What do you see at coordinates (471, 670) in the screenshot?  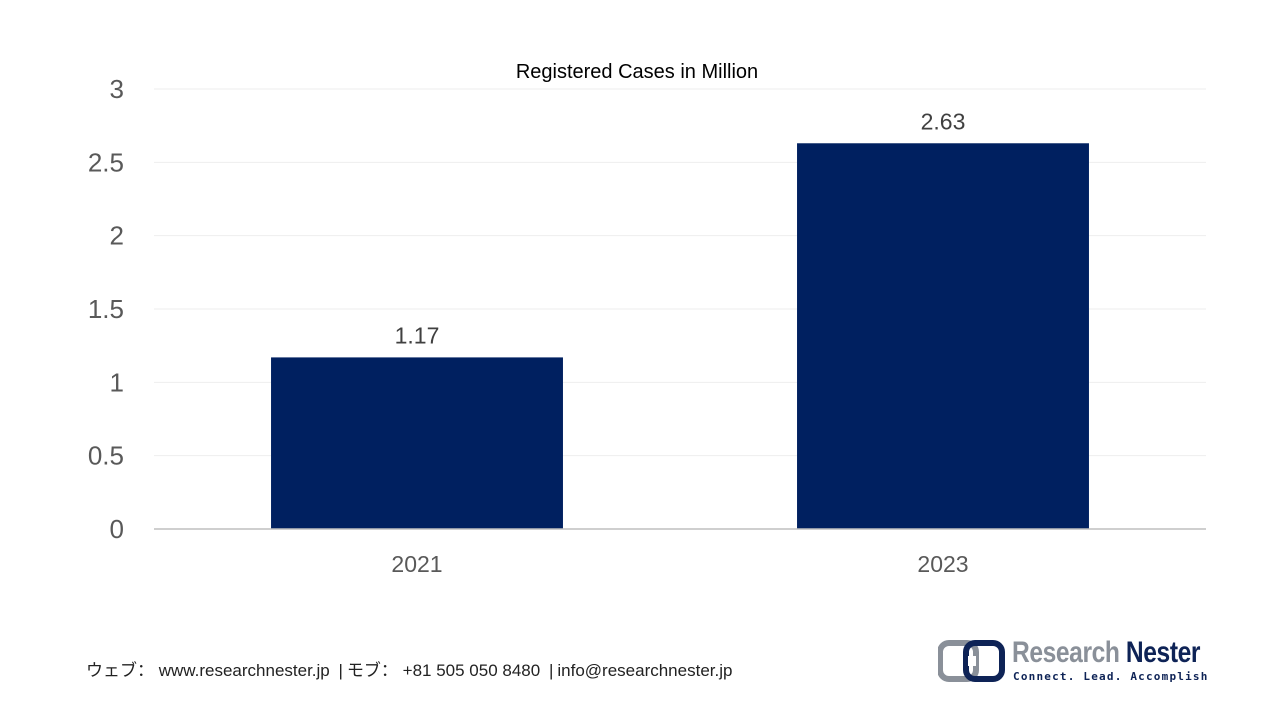 I see `footer-phone: +81 505 050 8480` at bounding box center [471, 670].